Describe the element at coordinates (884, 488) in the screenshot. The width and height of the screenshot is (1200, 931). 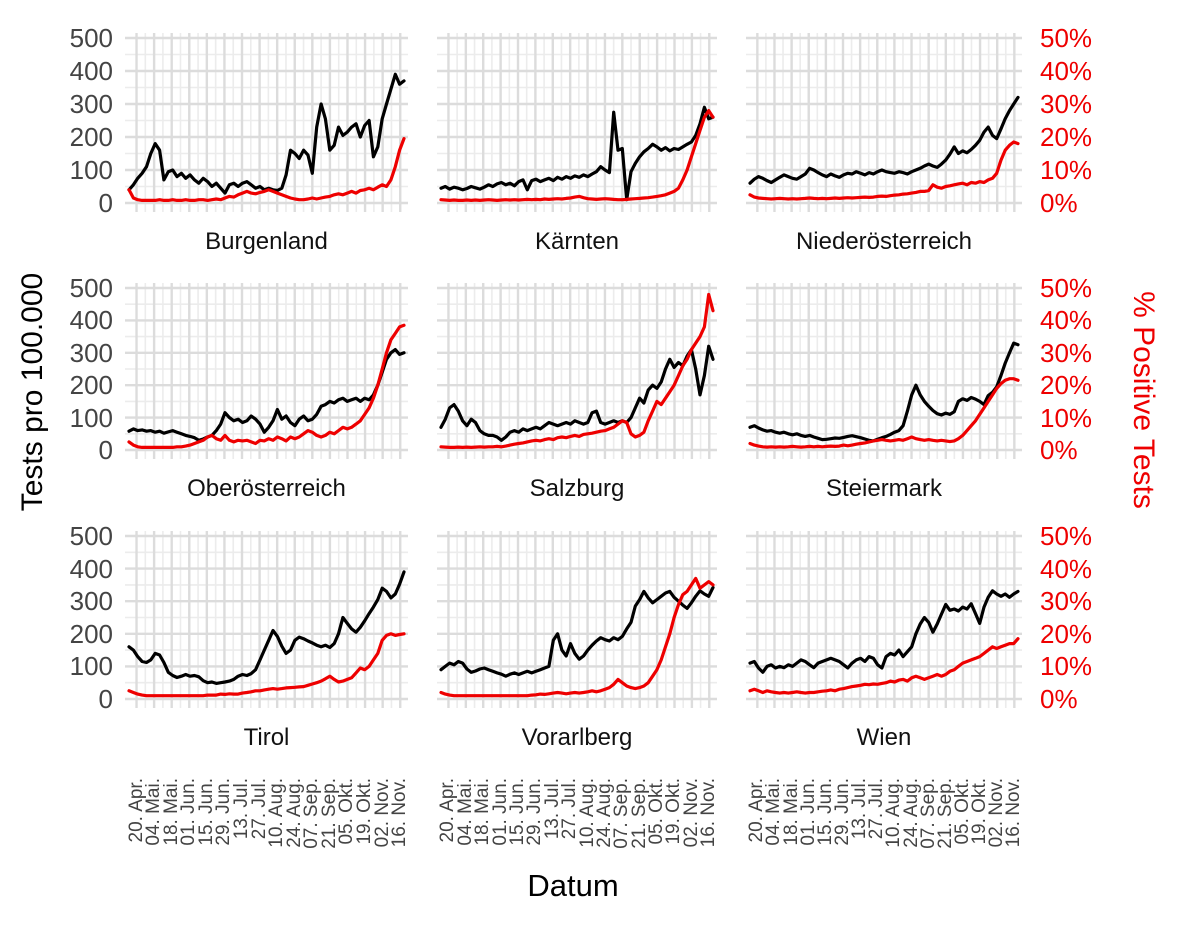
I see `facet-title: Steiermark` at that location.